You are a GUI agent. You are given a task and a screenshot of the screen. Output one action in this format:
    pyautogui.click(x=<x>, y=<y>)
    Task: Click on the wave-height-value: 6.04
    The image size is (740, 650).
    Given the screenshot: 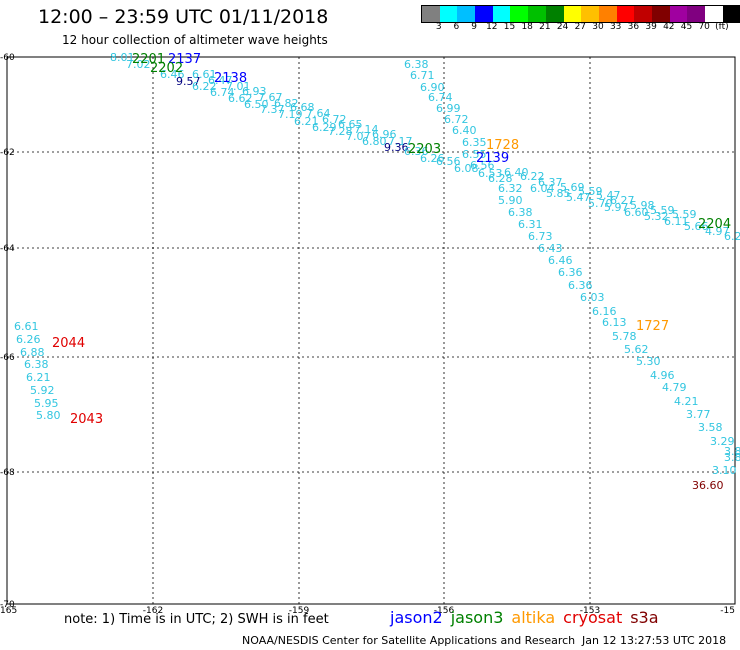 What is the action you would take?
    pyautogui.click(x=542, y=188)
    